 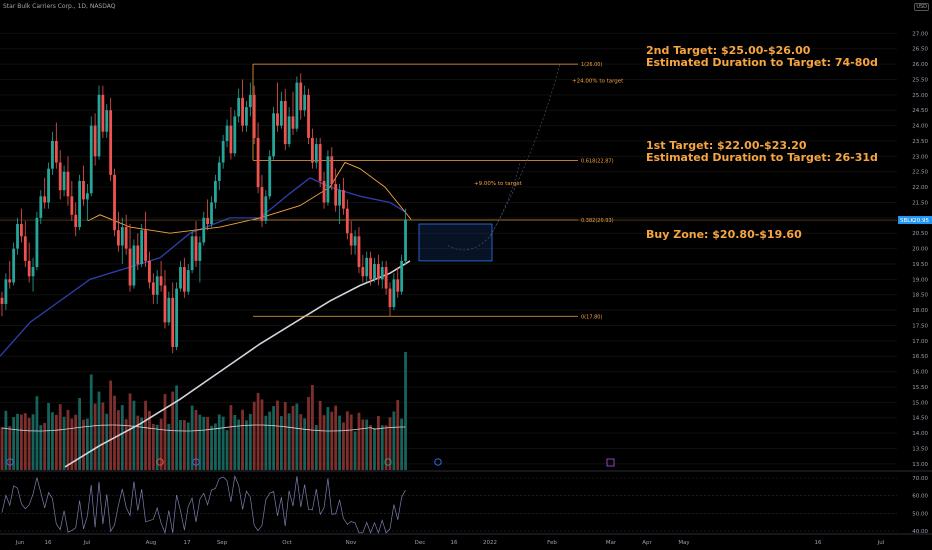 I want to click on fib-level-label: 1(26.00), so click(x=591, y=65).